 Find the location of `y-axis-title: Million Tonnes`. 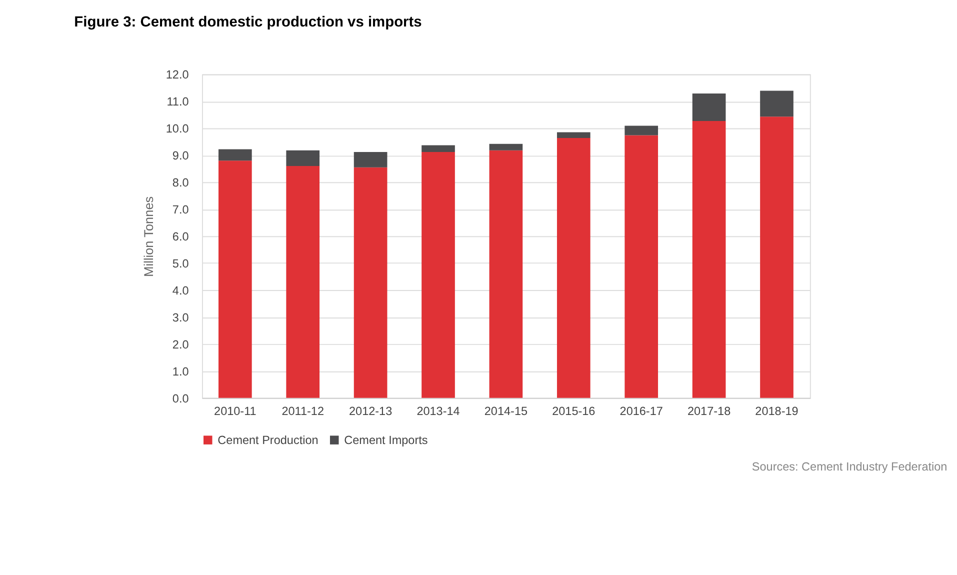

y-axis-title: Million Tonnes is located at coordinates (148, 236).